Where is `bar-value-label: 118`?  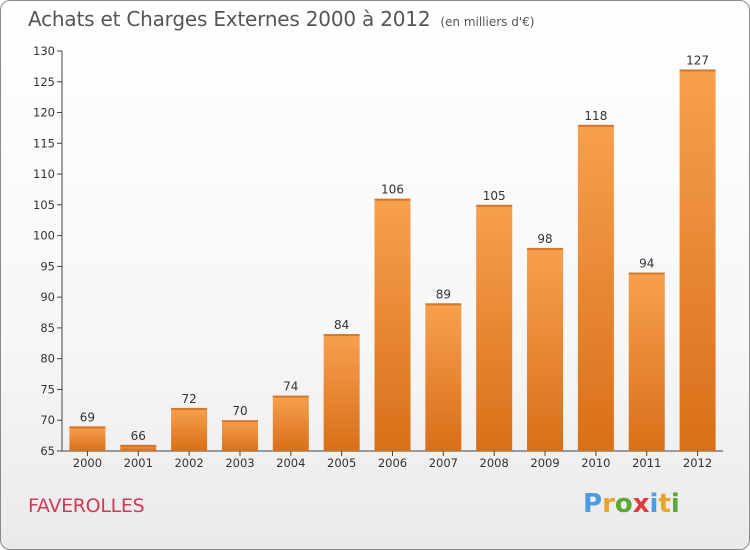
bar-value-label: 118 is located at coordinates (595, 116).